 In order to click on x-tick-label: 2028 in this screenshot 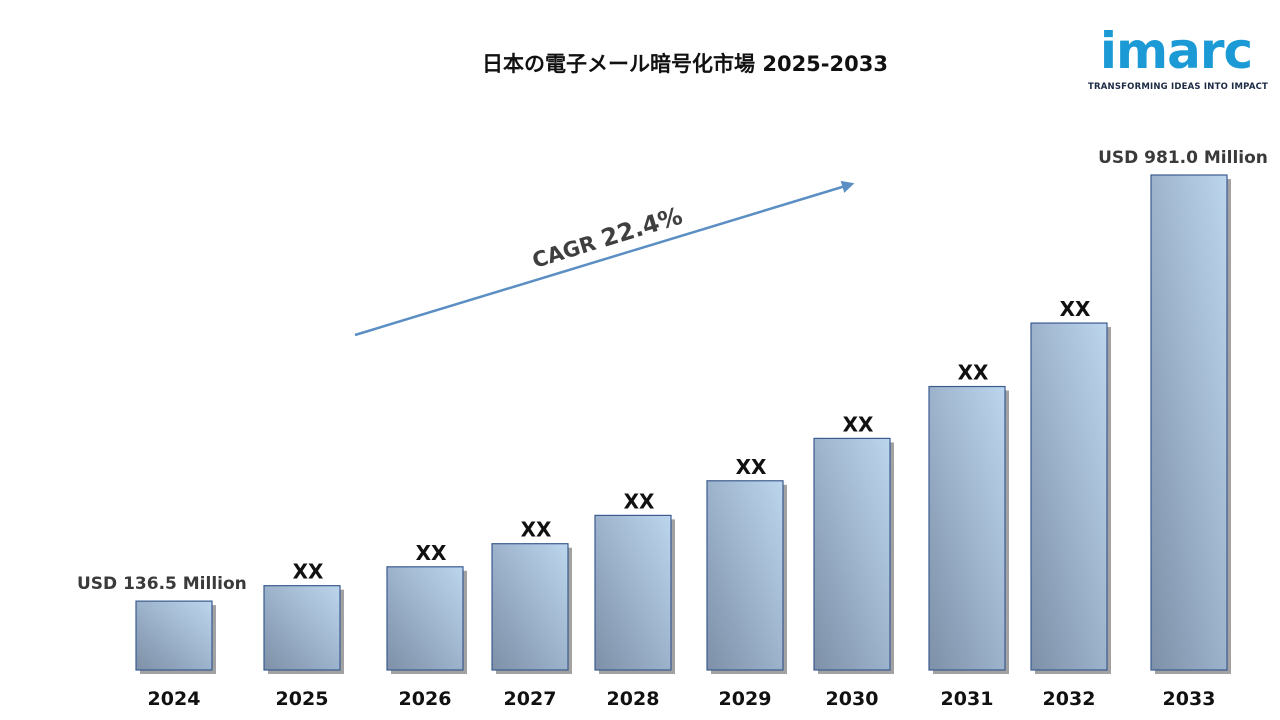, I will do `click(633, 699)`.